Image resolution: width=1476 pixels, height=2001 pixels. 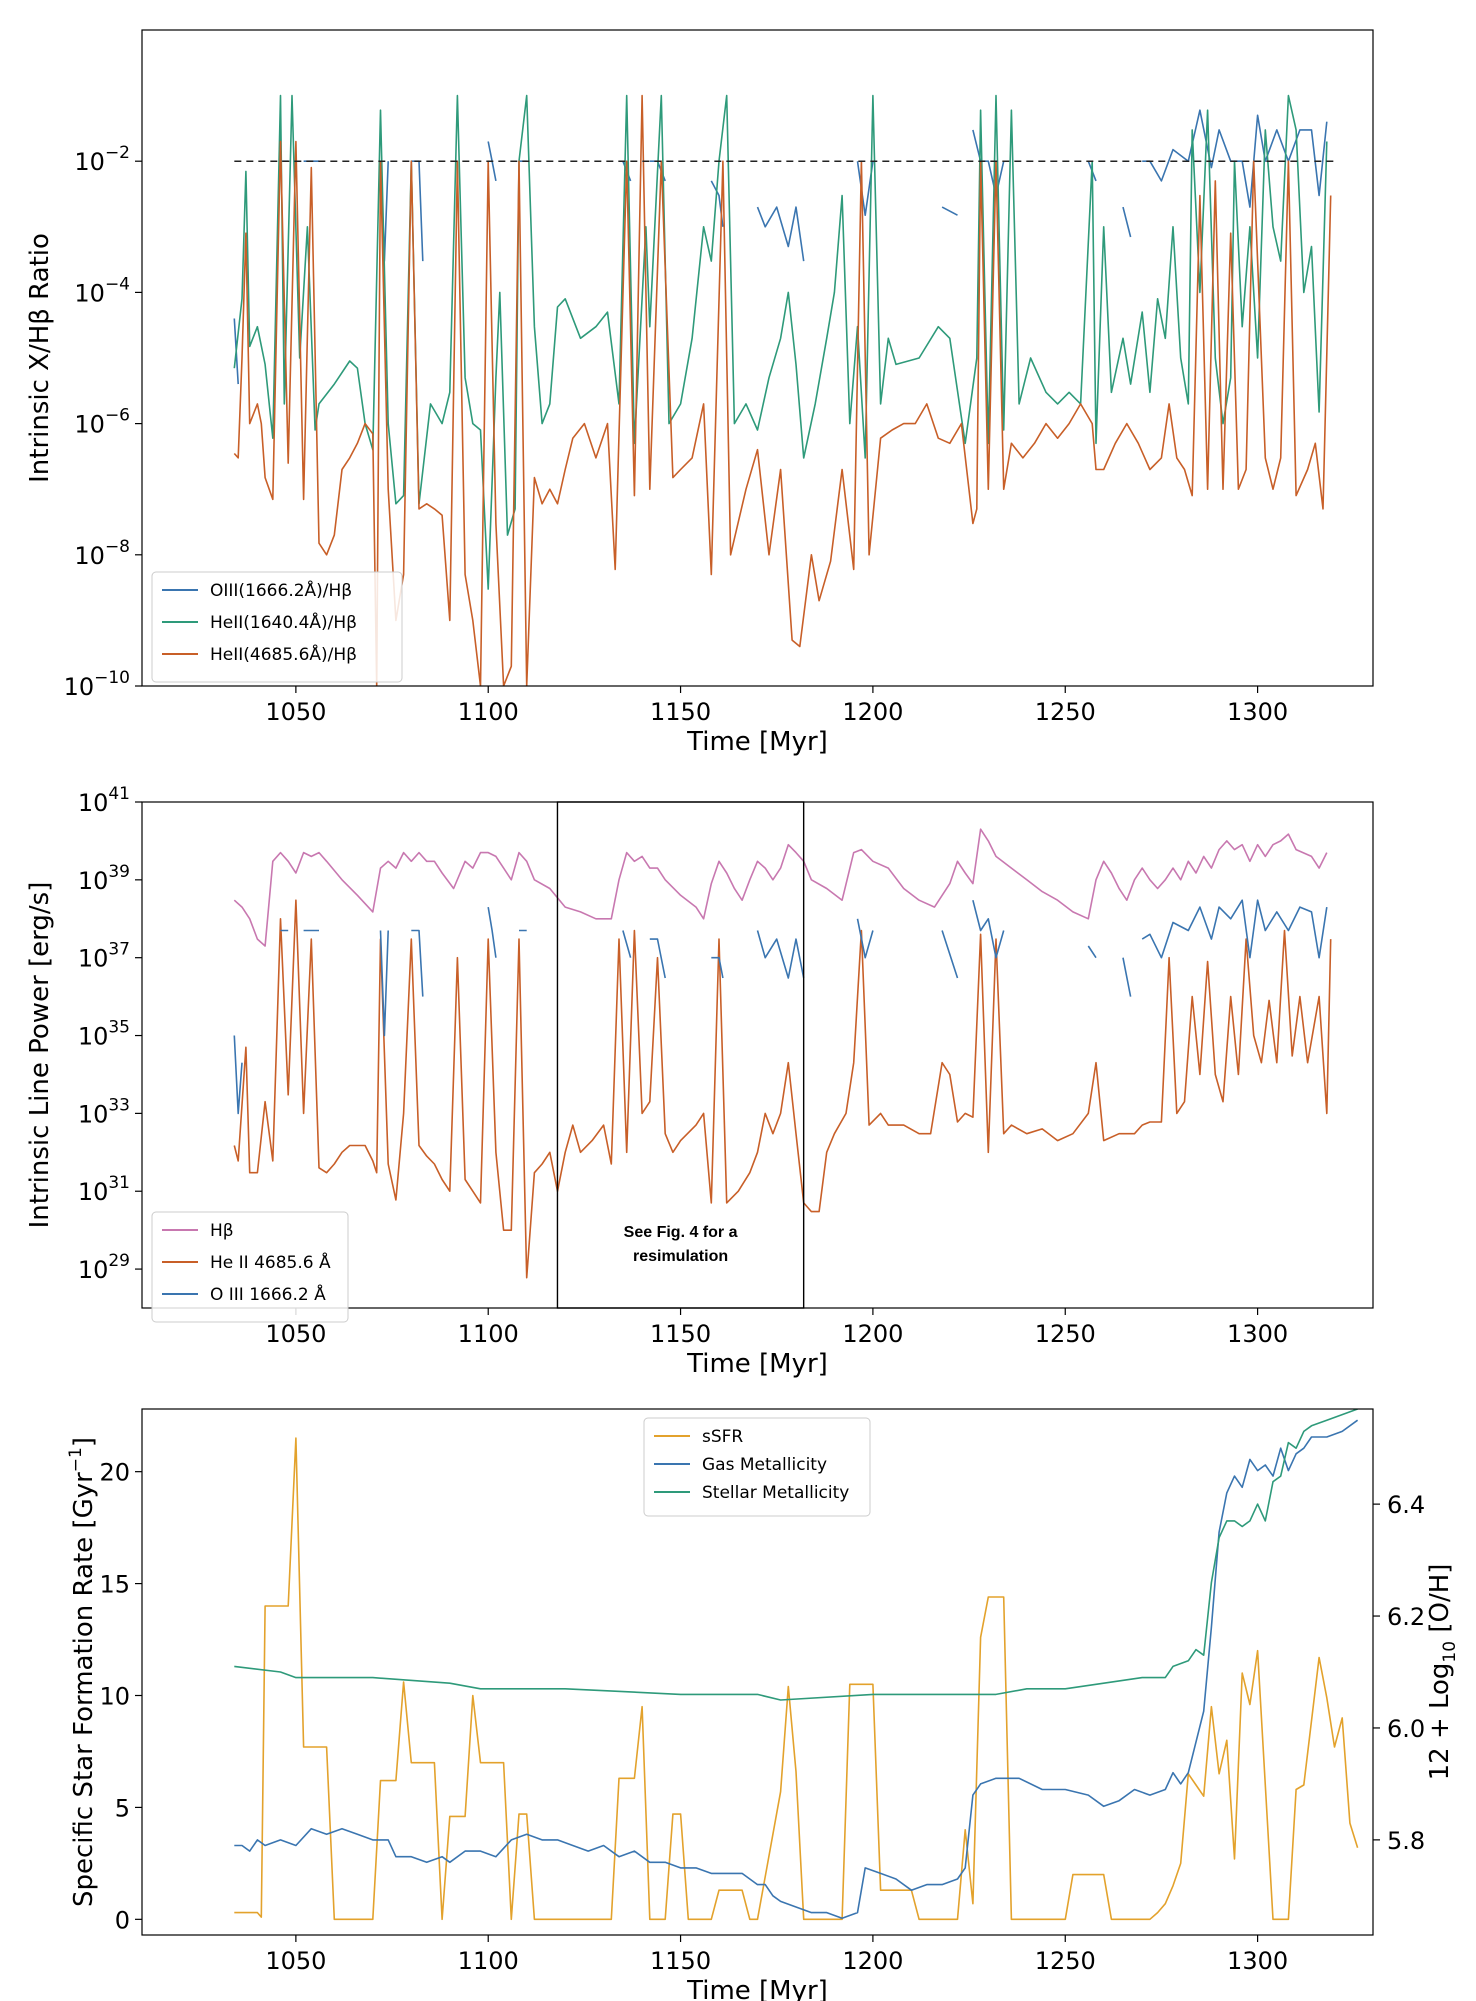 I want to click on legend-label: sSFR, so click(x=722, y=1437).